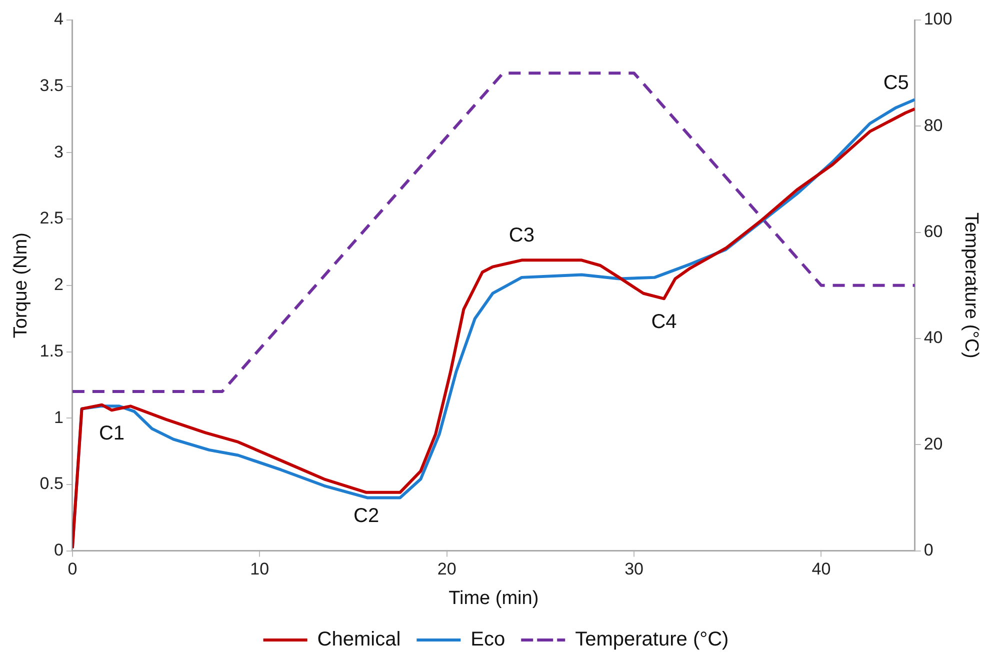 The image size is (996, 666). Describe the element at coordinates (652, 639) in the screenshot. I see `legend-label: Temperature (°C)` at that location.